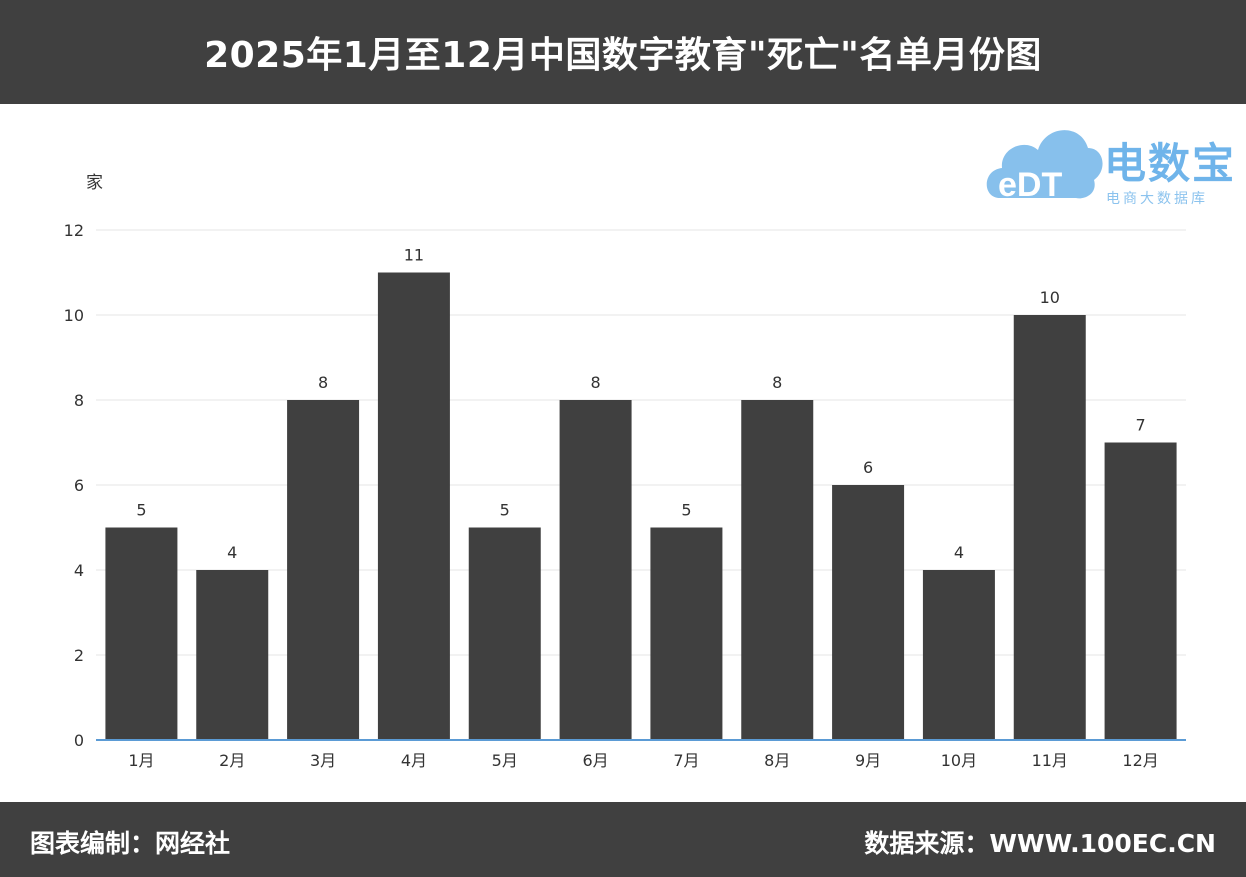  I want to click on y-tick-label: 6, so click(79, 485).